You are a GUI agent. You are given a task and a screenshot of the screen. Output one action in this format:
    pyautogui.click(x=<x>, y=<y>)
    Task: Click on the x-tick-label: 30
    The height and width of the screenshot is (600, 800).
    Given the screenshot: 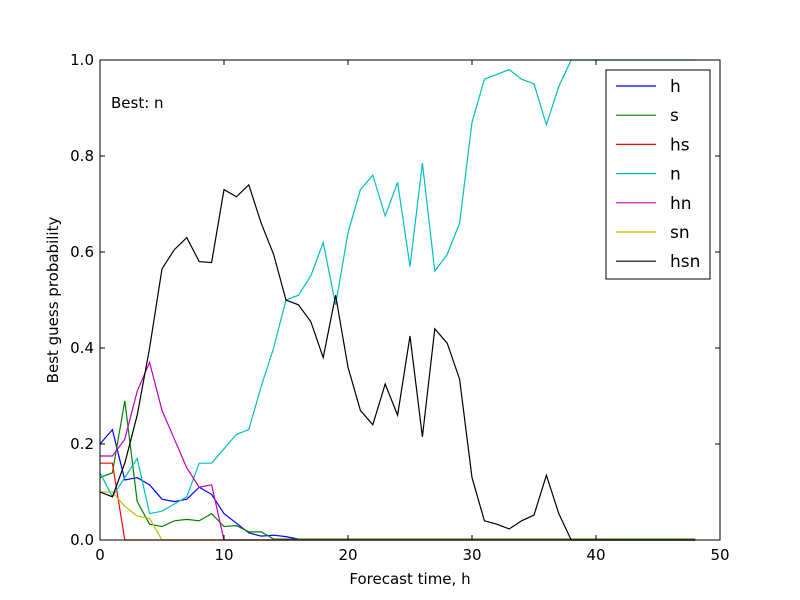 What is the action you would take?
    pyautogui.click(x=471, y=555)
    